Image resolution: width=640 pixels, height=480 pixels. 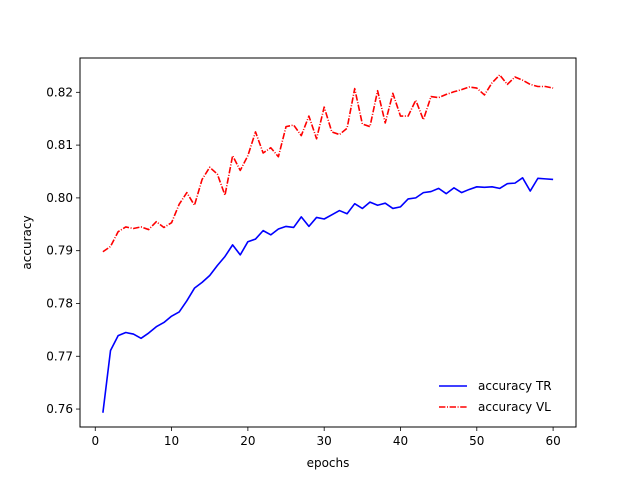 I want to click on y-tick-label: 0.80, so click(x=59, y=198).